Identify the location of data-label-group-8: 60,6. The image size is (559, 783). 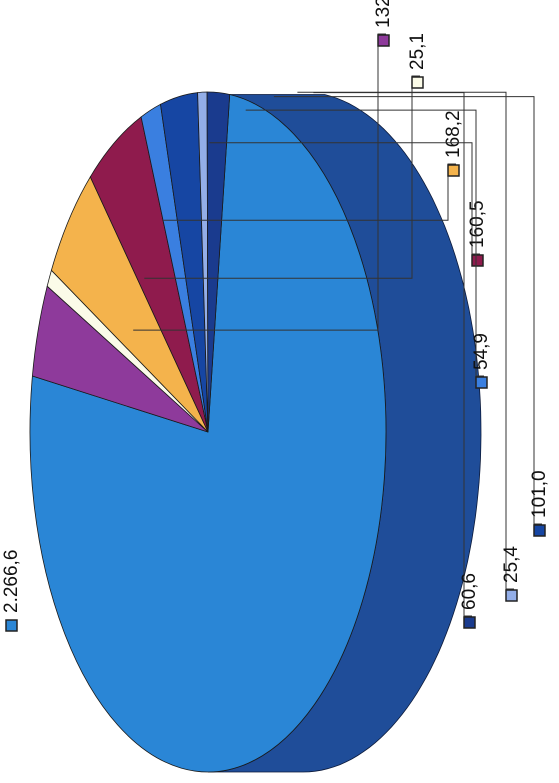
(469, 600).